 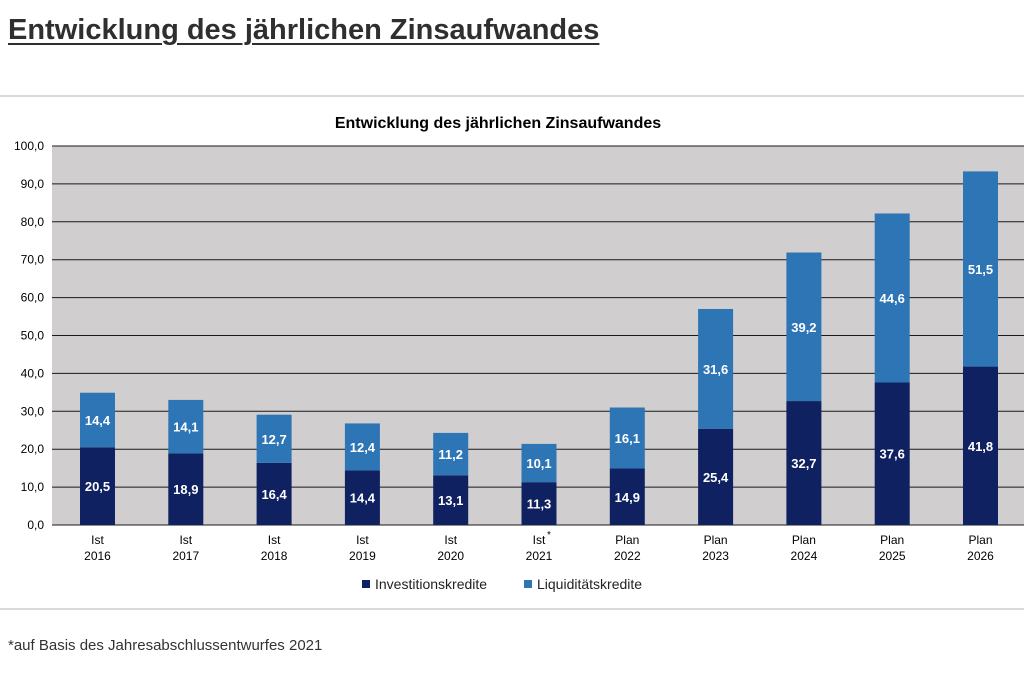 What do you see at coordinates (274, 556) in the screenshot?
I see `x-tick-label-line2: 2018` at bounding box center [274, 556].